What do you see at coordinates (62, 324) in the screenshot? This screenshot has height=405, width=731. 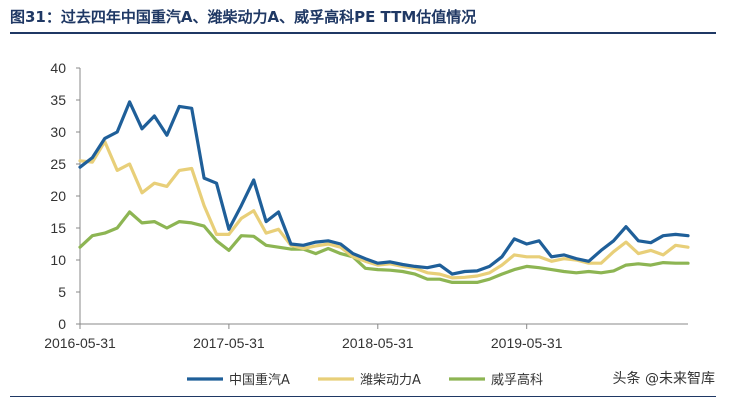 I see `y-tick-label: 0` at bounding box center [62, 324].